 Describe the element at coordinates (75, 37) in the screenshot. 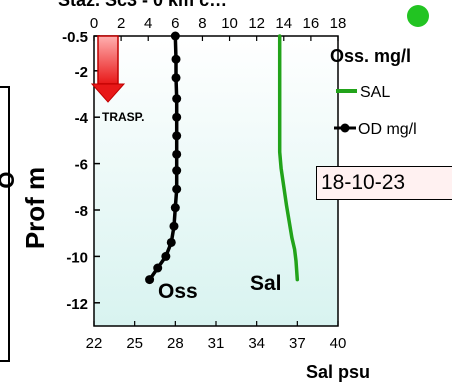

I see `y-tick-label: -0.5` at that location.